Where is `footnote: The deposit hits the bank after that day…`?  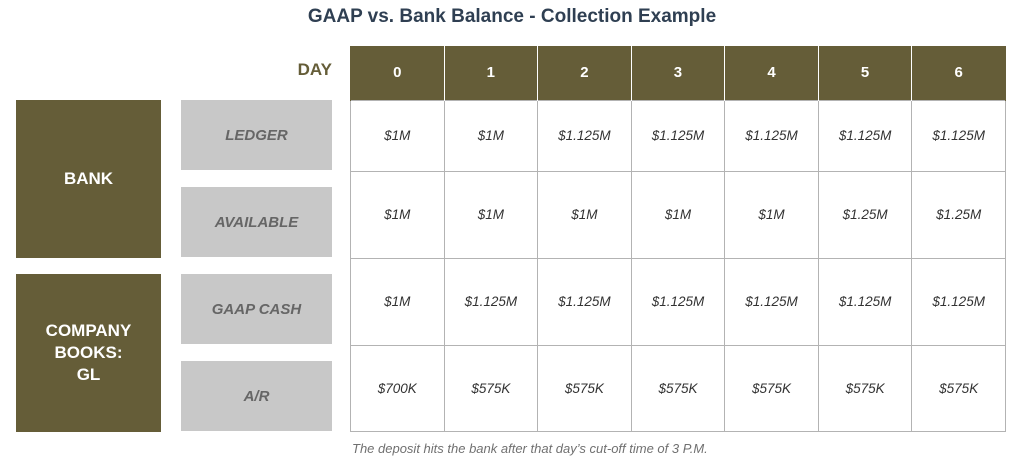
footnote: The deposit hits the bank after that day… is located at coordinates (530, 448).